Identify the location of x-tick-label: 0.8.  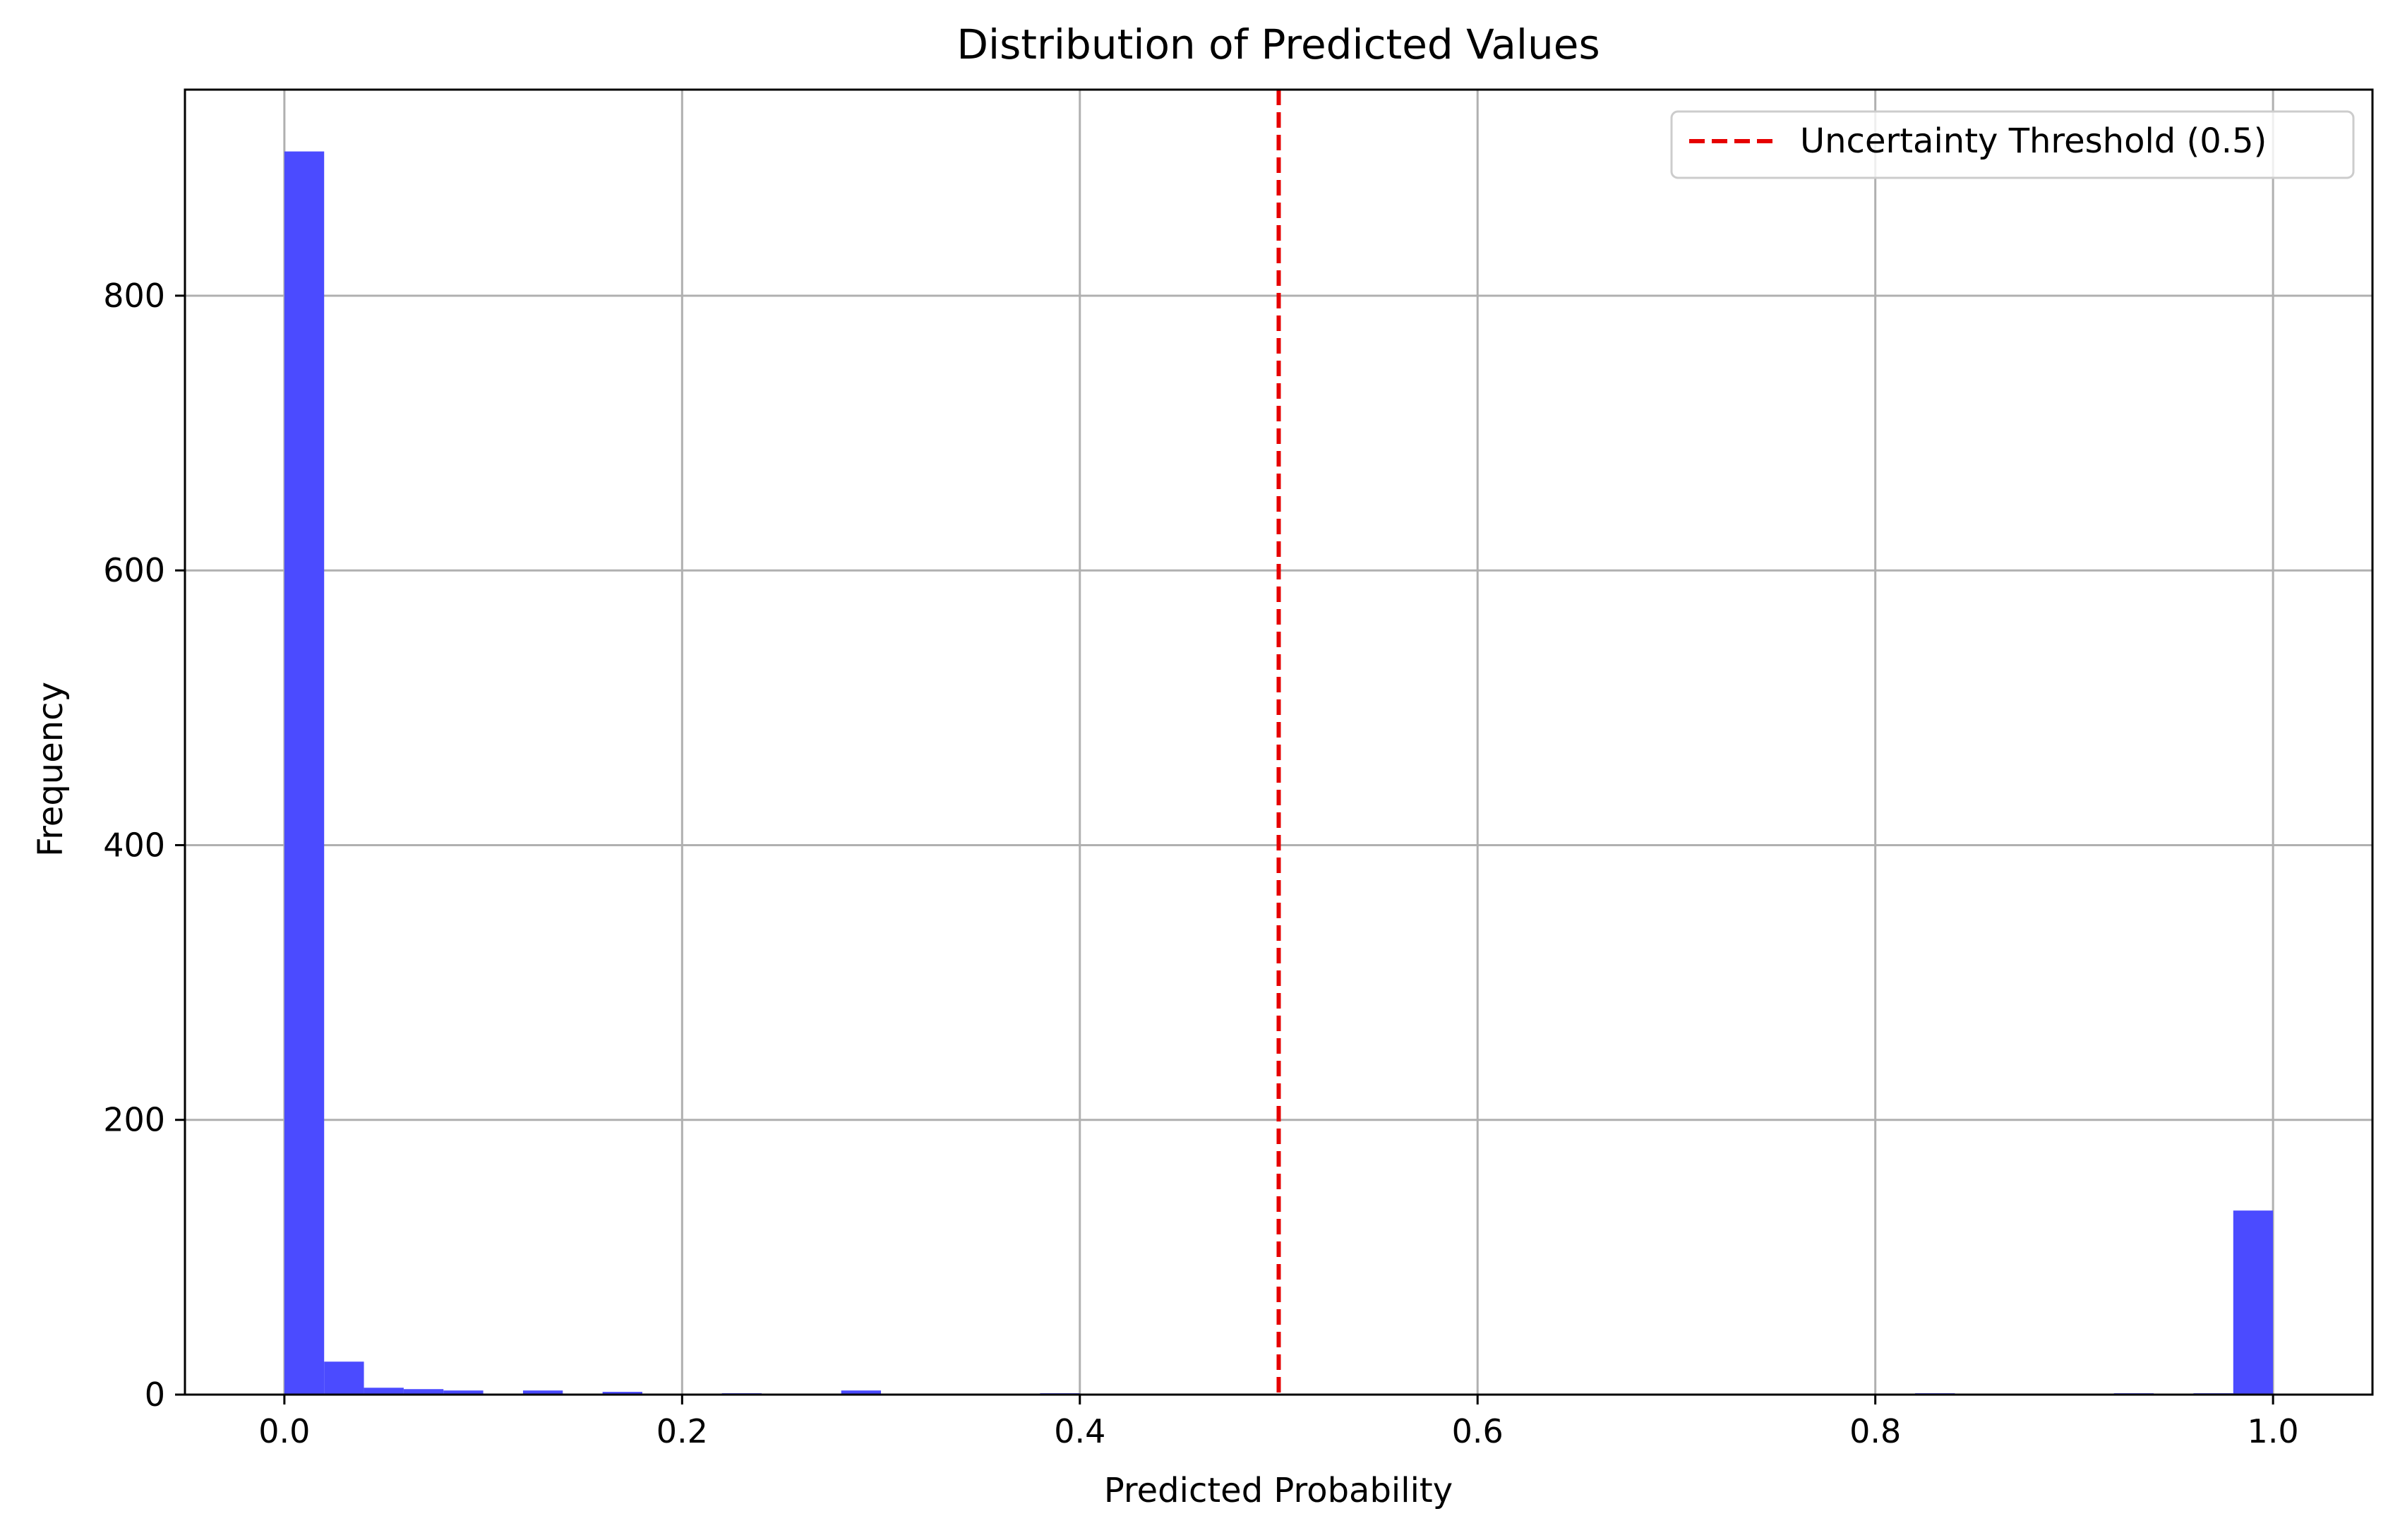
(1875, 1431).